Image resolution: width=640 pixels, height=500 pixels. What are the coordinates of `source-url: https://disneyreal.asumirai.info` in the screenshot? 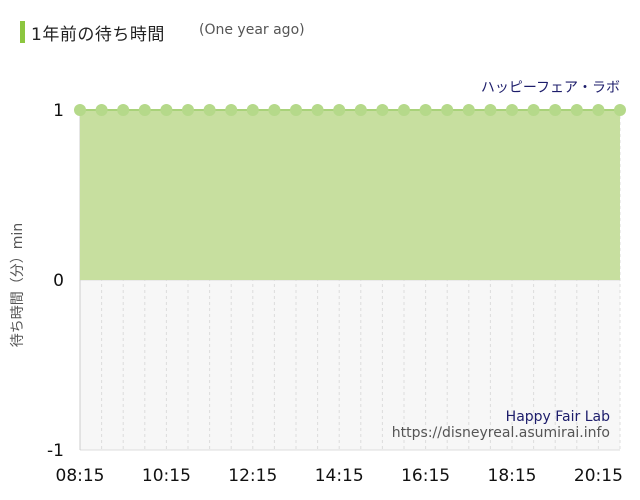 It's located at (501, 433).